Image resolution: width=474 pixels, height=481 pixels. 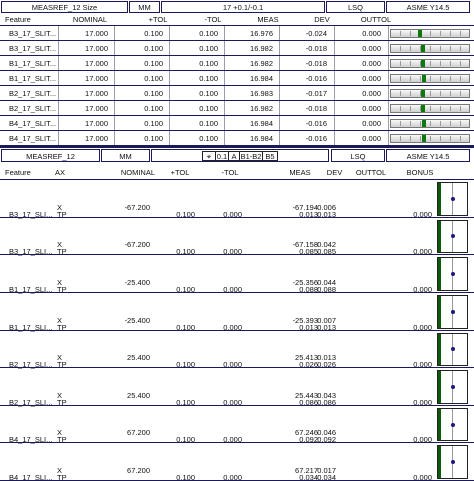 I want to click on cell-value: 25.400, so click(x=138, y=395).